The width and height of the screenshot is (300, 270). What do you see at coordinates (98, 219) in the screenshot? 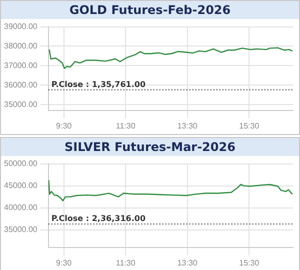
I see `annotation: P.Close : 2,36,316.00` at bounding box center [98, 219].